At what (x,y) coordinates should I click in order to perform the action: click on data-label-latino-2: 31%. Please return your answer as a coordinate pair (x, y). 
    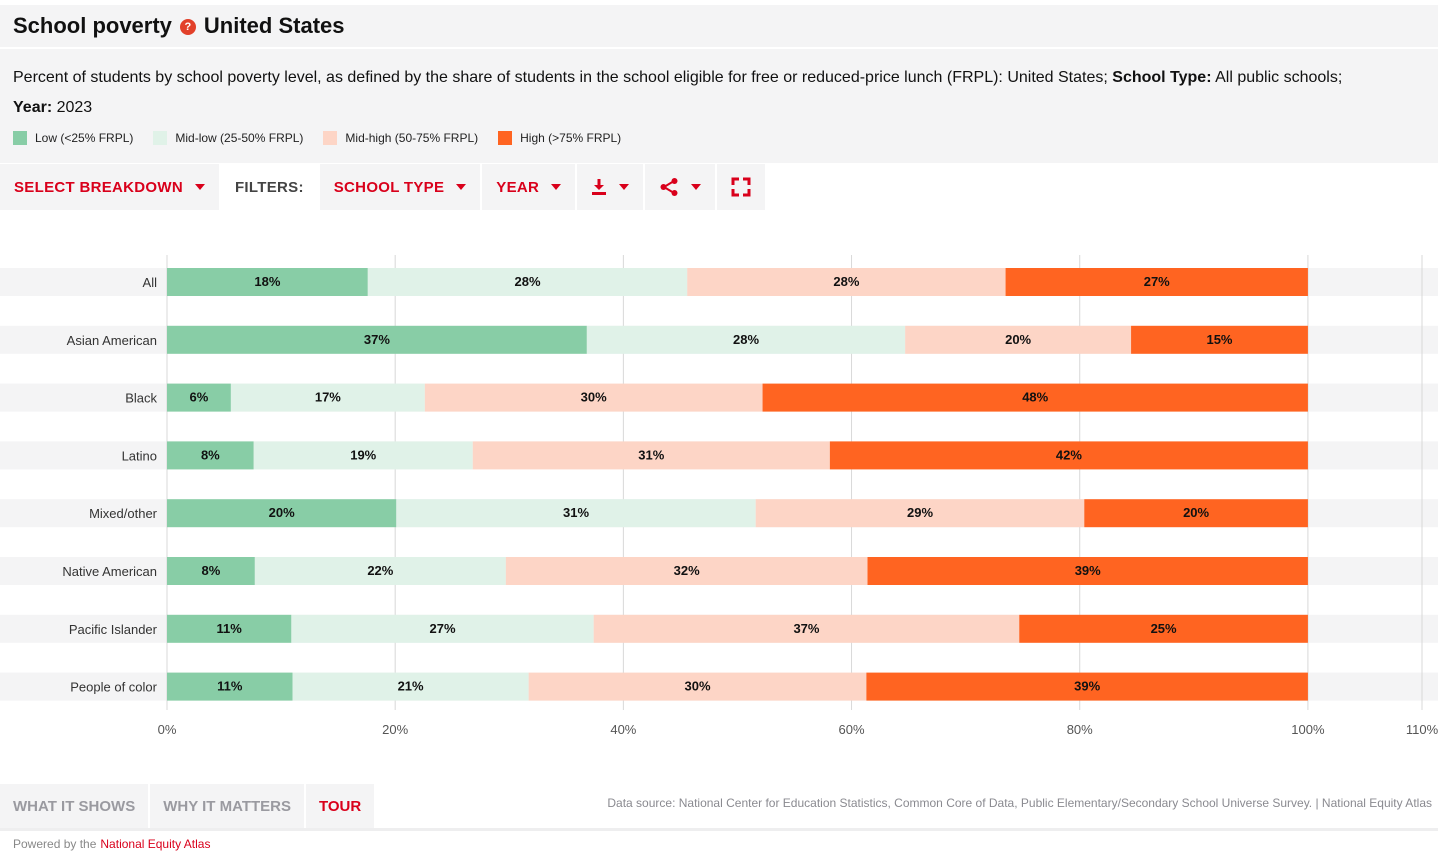
    Looking at the image, I should click on (651, 454).